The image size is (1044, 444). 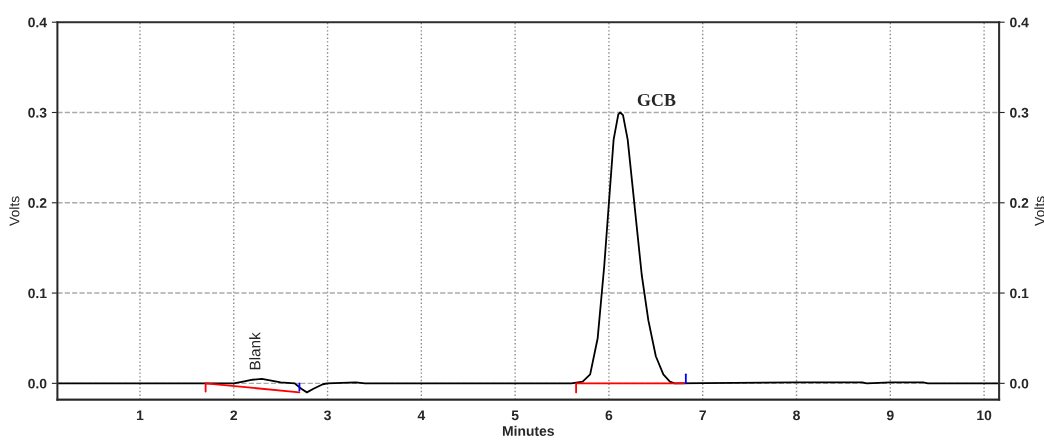 I want to click on annotation: Blank, so click(x=255, y=351).